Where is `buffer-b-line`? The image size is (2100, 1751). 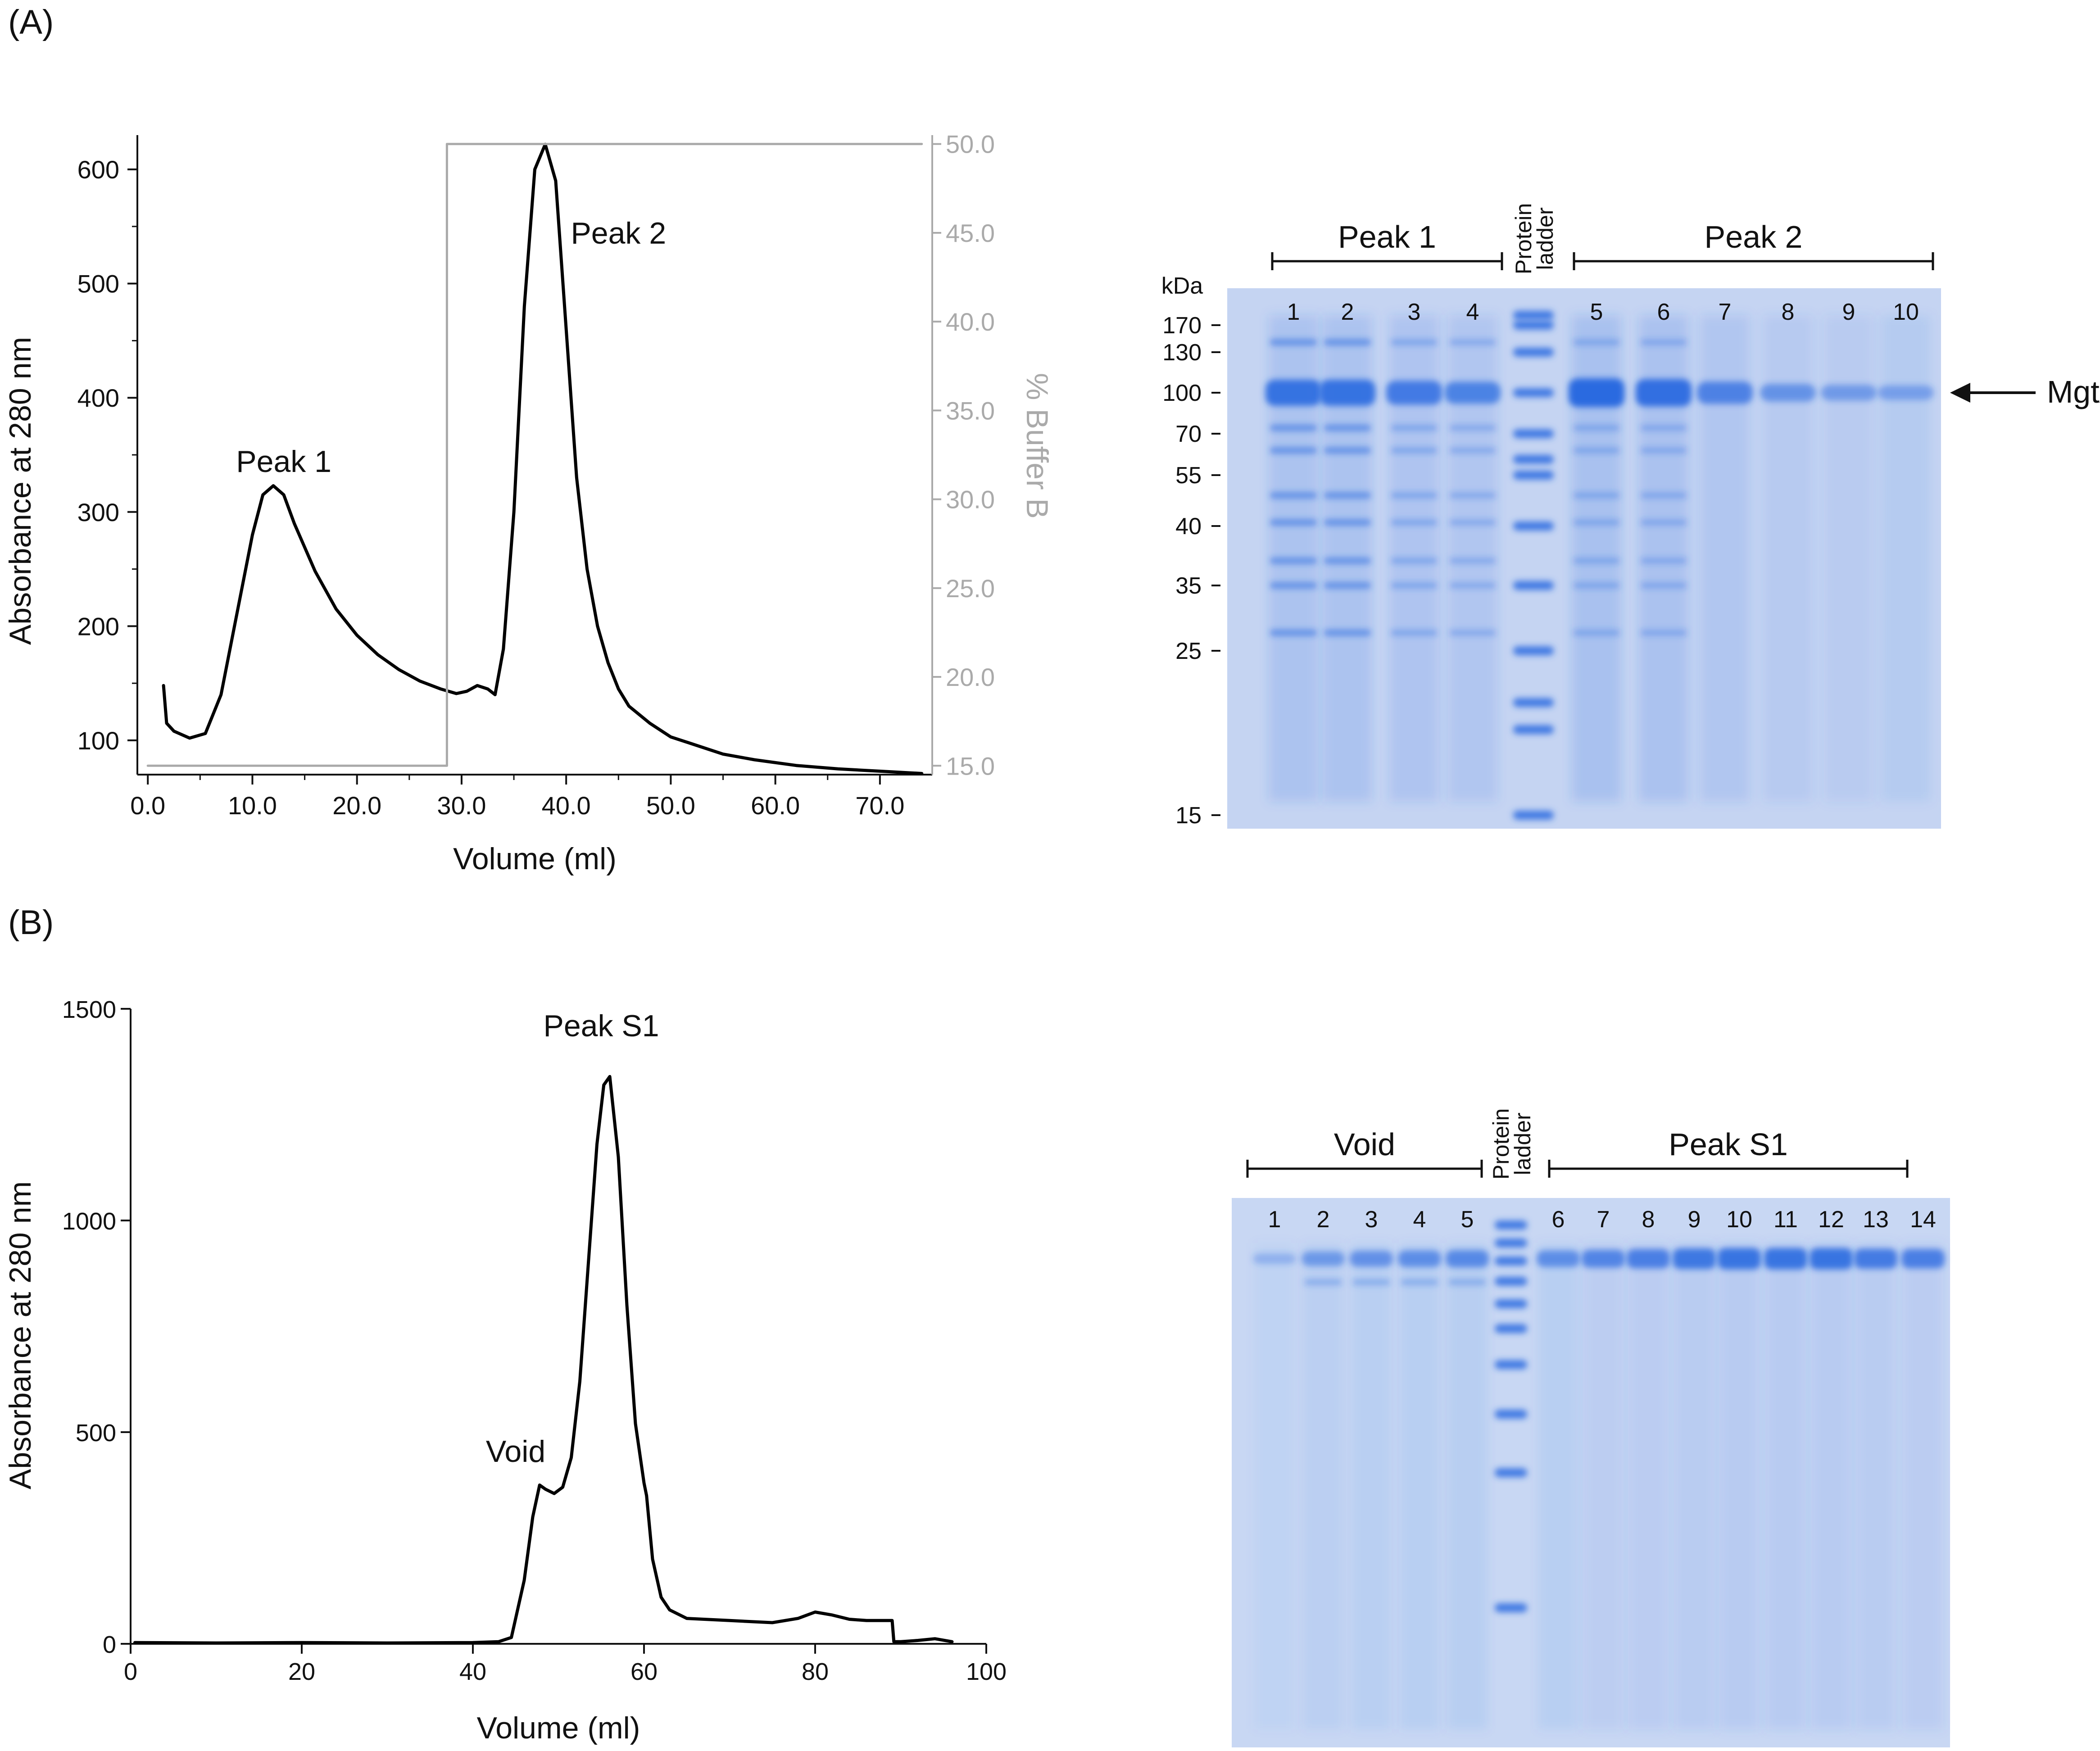 buffer-b-line is located at coordinates (534, 455).